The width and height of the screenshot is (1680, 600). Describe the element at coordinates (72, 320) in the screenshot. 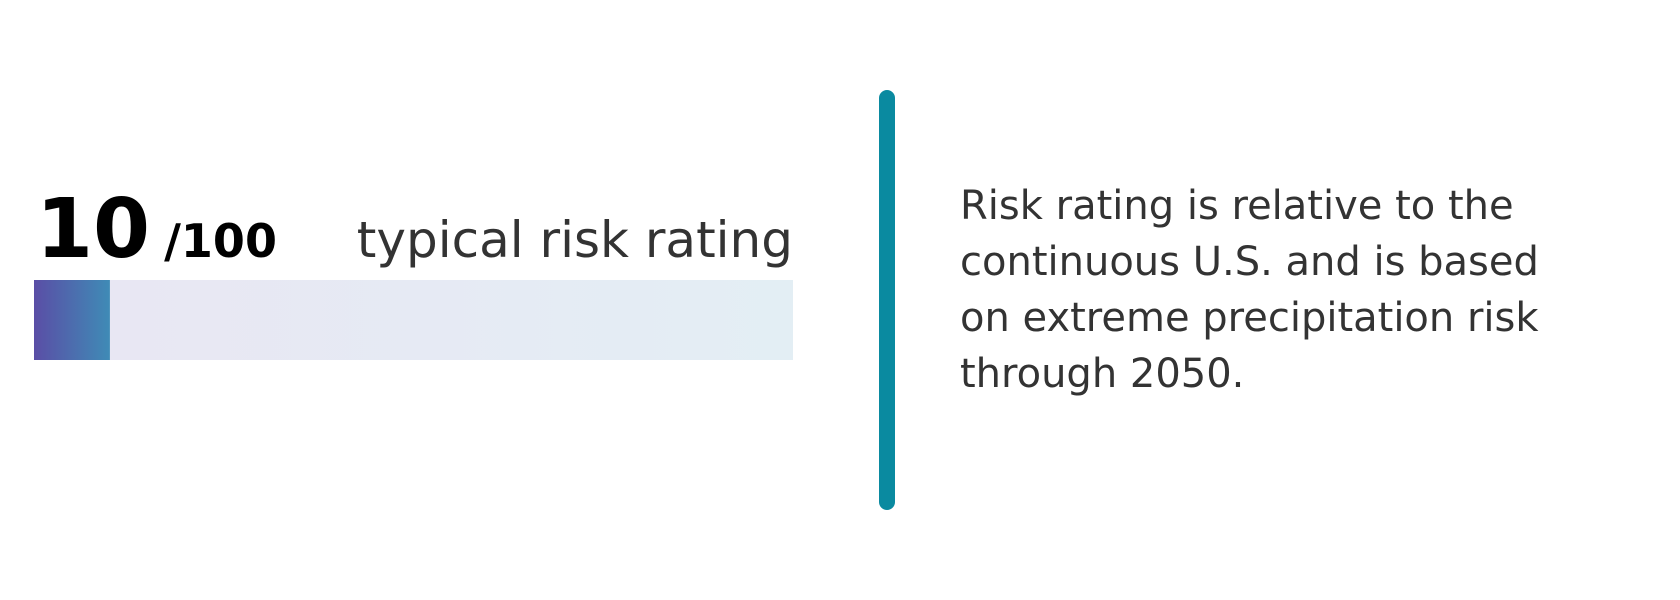

I see `gauge-fill` at that location.